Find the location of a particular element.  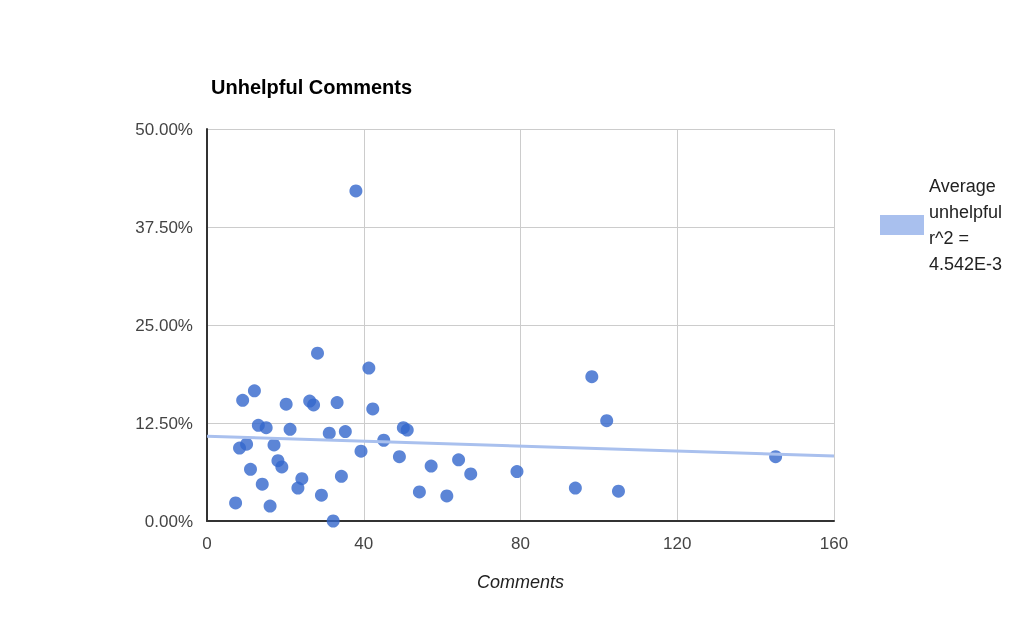

x-tick-label: 0 is located at coordinates (207, 543).